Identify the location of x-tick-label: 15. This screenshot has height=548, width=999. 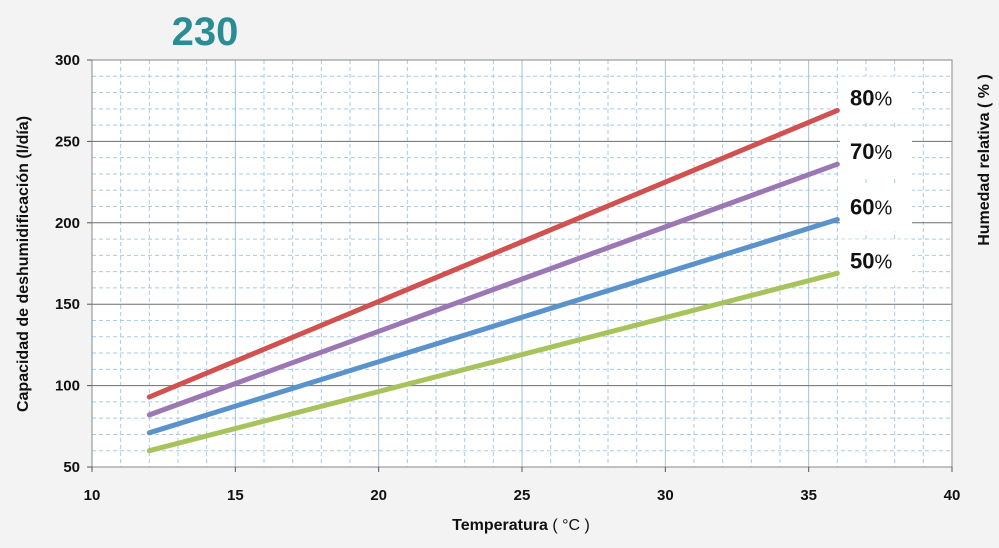
(235, 495).